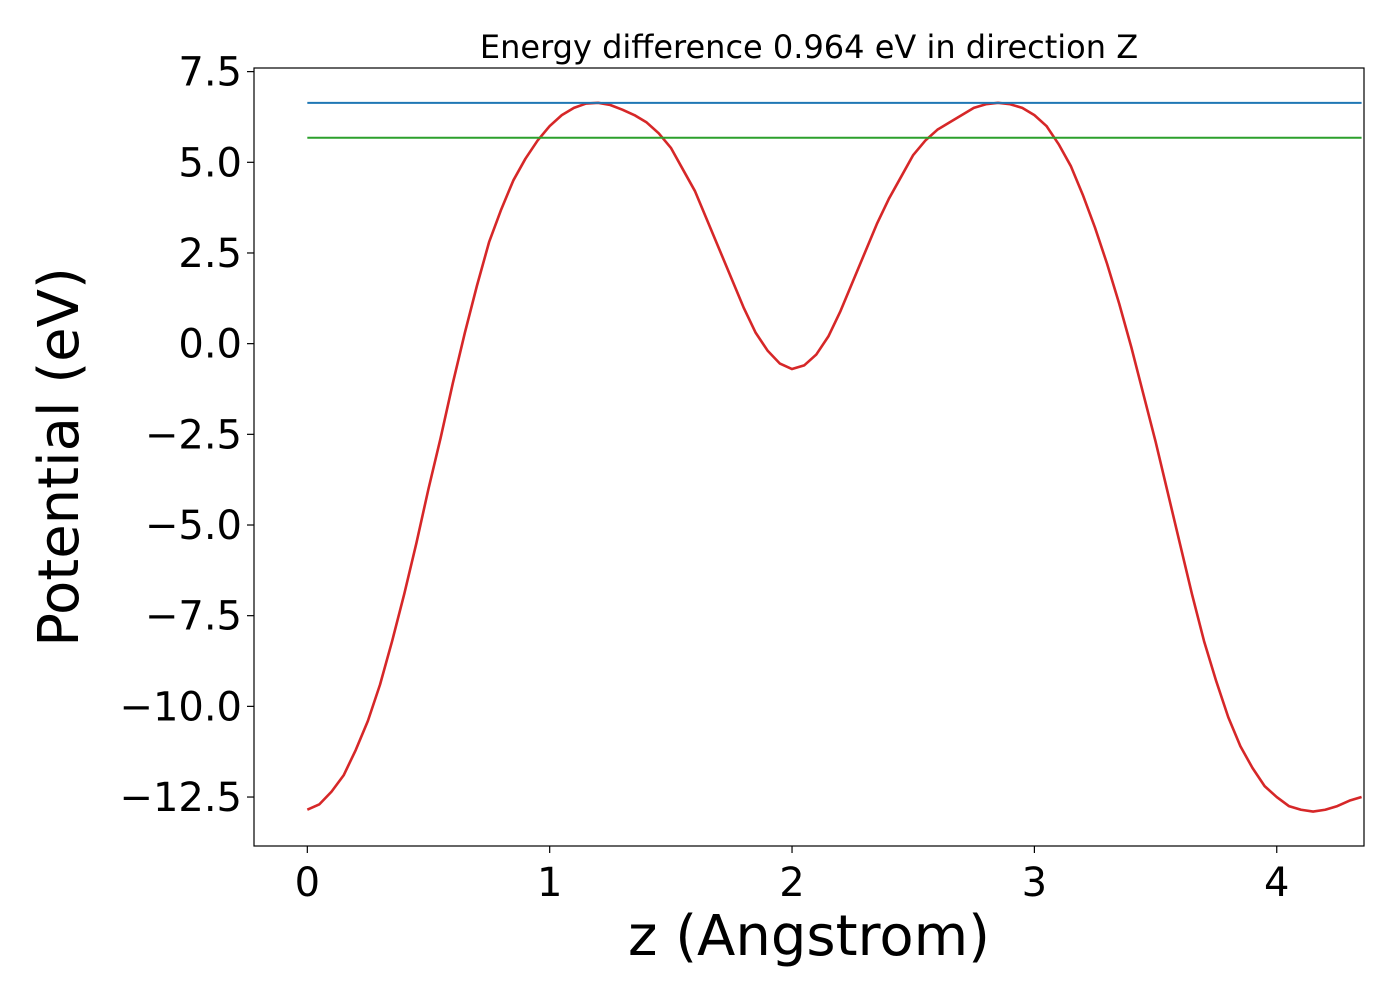 Image resolution: width=1400 pixels, height=1000 pixels. Describe the element at coordinates (1034, 883) in the screenshot. I see `x-tick-label: 3` at that location.